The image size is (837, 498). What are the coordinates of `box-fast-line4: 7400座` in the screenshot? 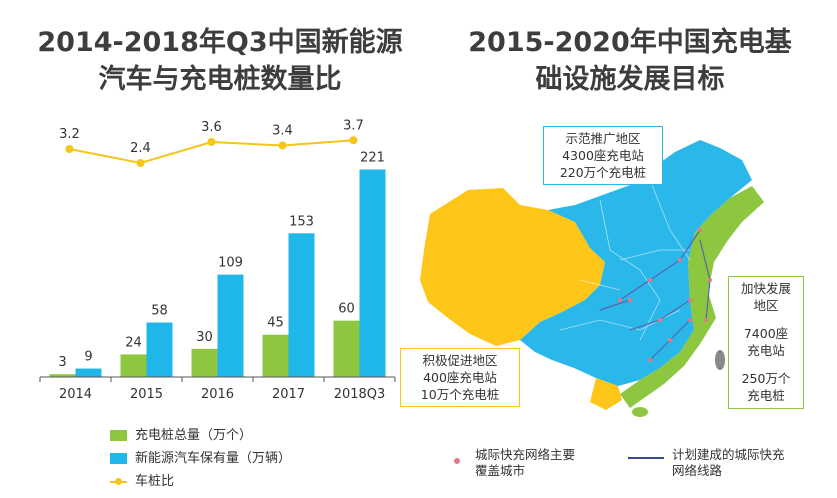 It's located at (766, 333).